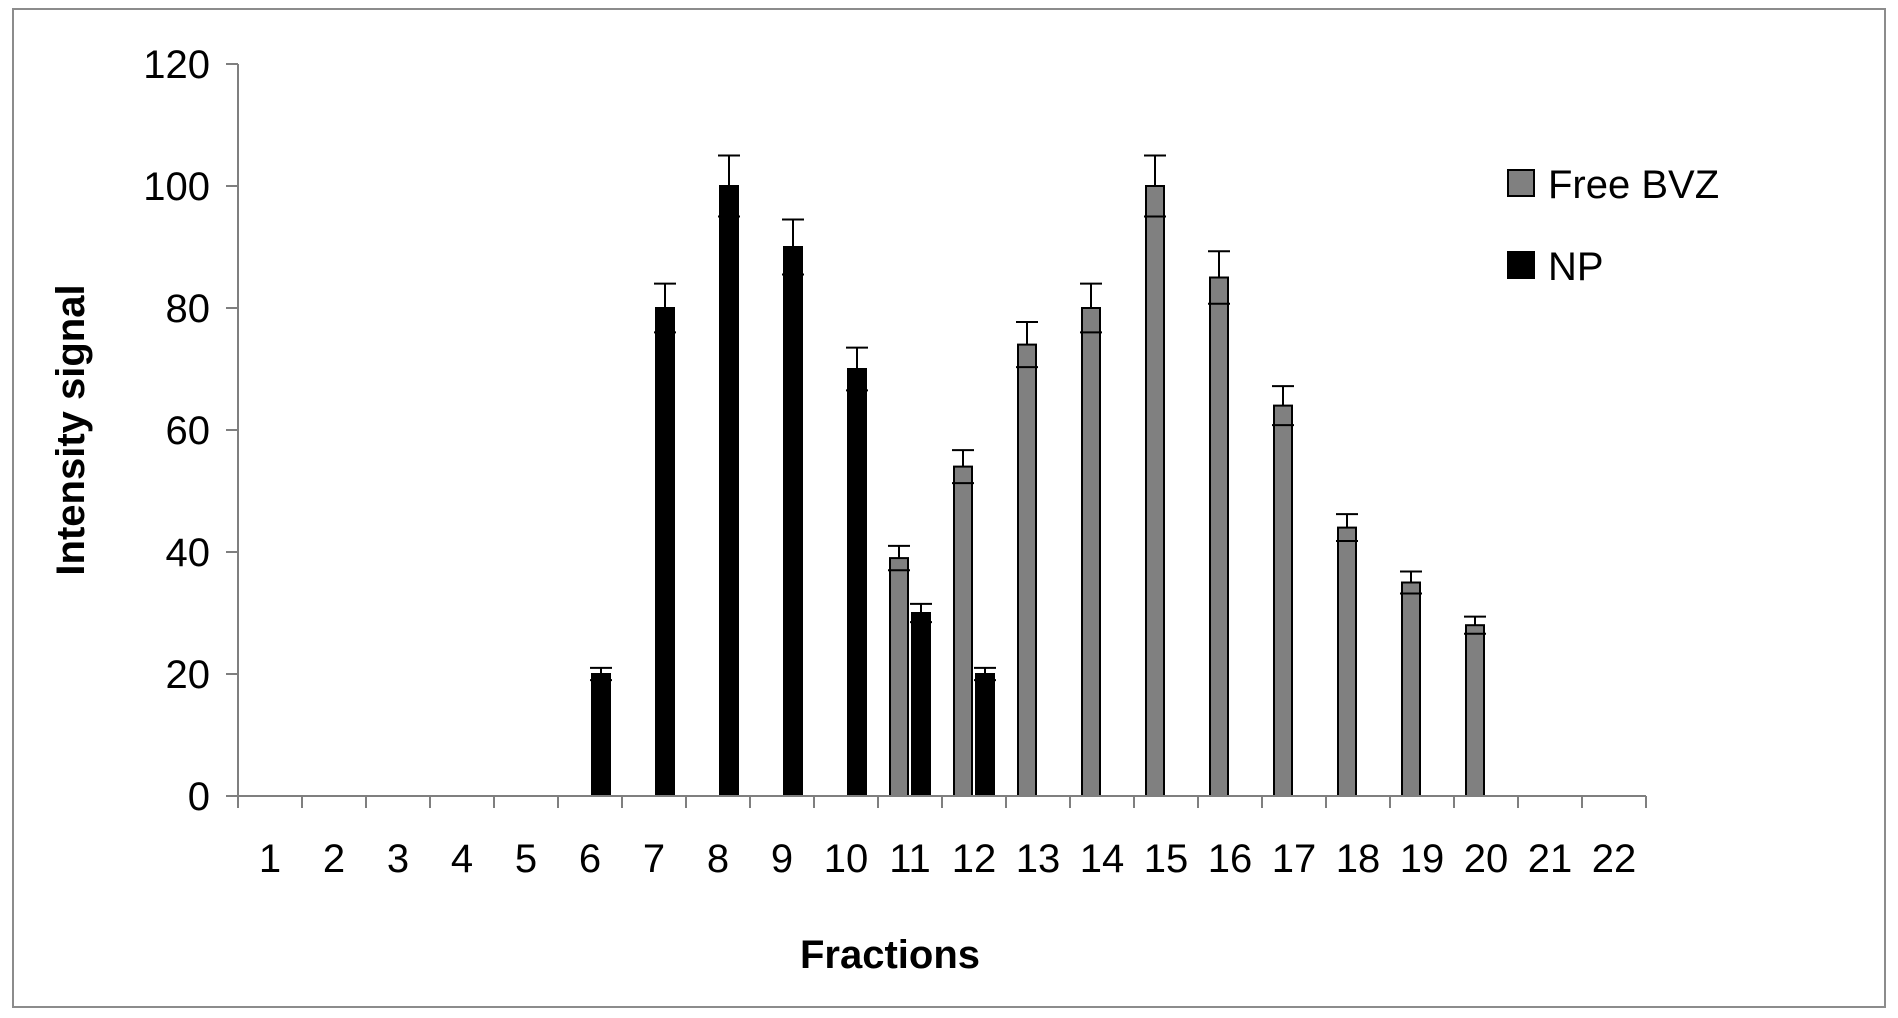  I want to click on y-tick-label: 100, so click(176, 187).